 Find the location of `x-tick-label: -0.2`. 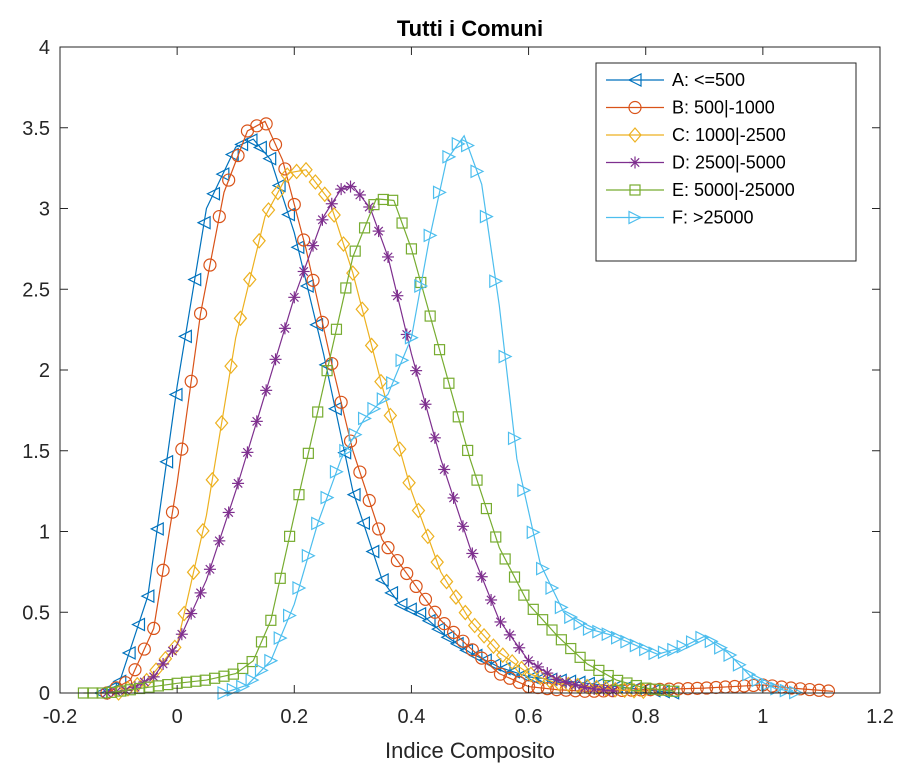

x-tick-label: -0.2 is located at coordinates (60, 717).